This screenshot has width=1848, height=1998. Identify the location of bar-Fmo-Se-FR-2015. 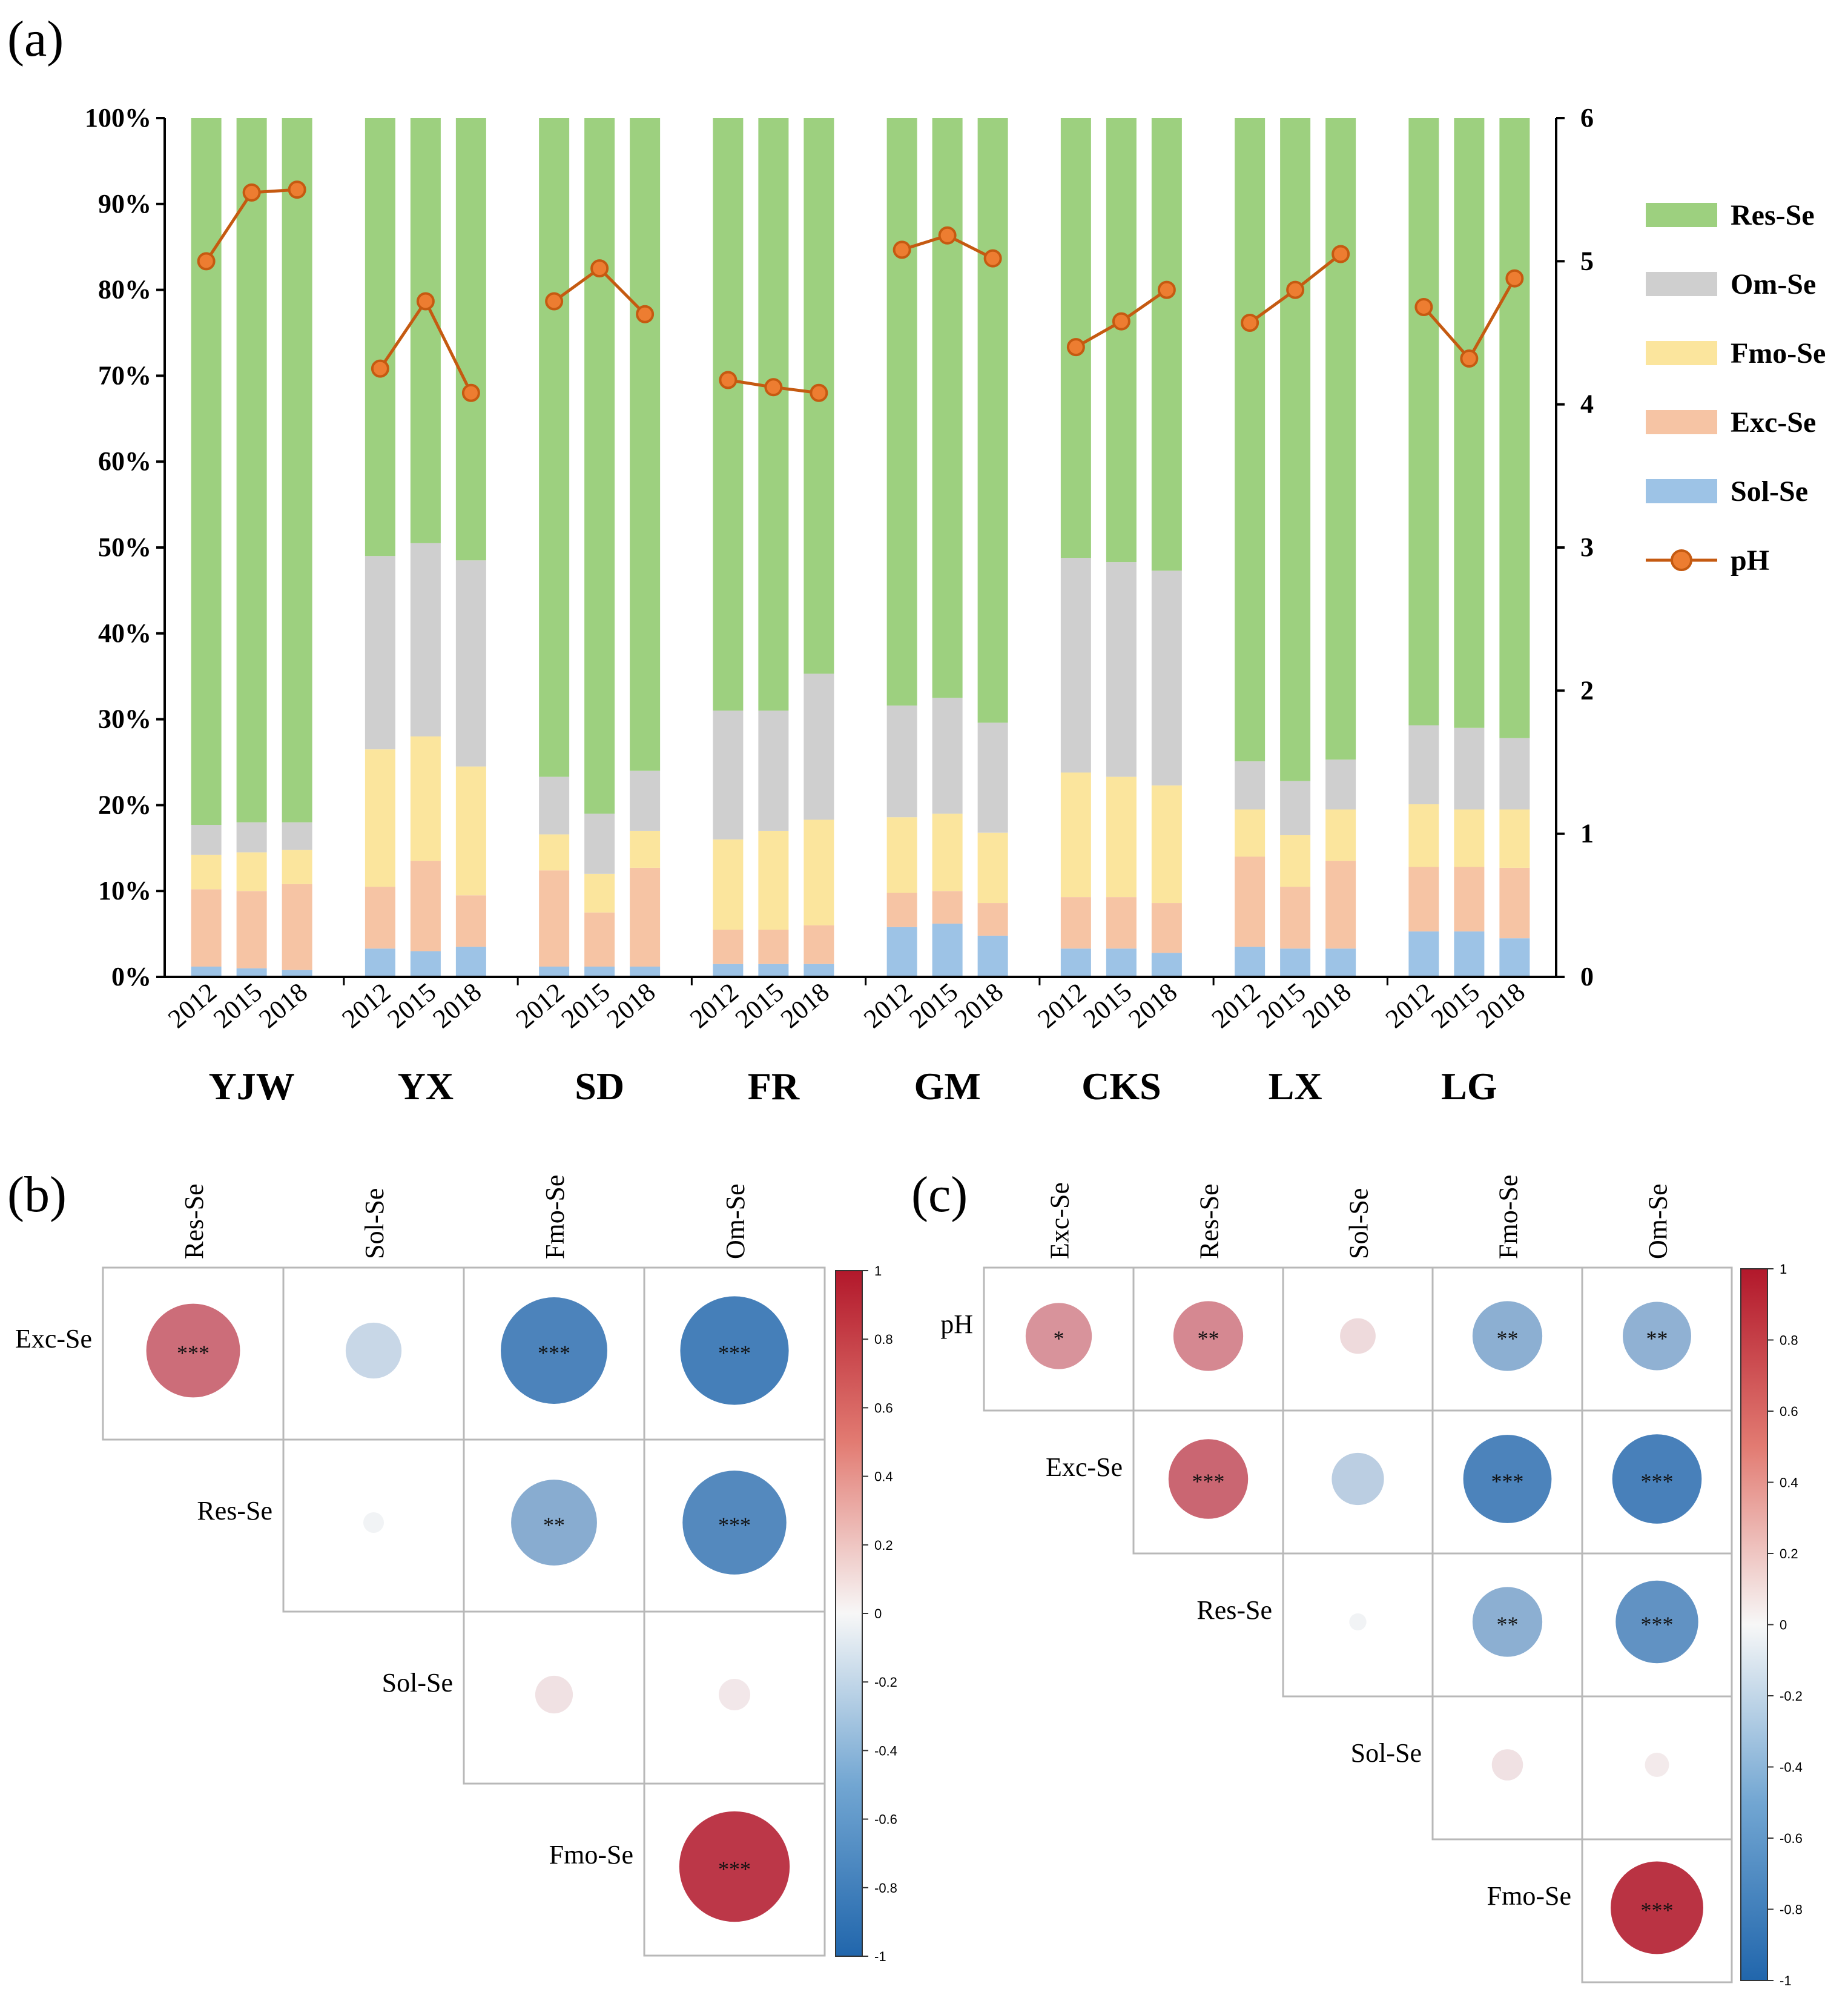
(774, 880).